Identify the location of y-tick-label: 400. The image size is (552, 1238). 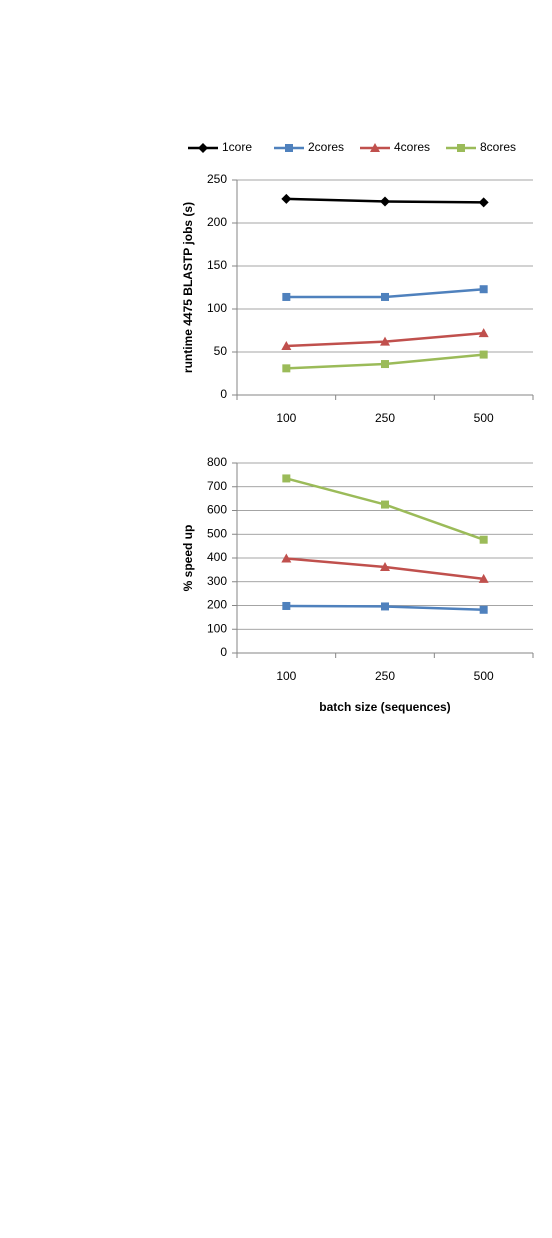
(217, 557).